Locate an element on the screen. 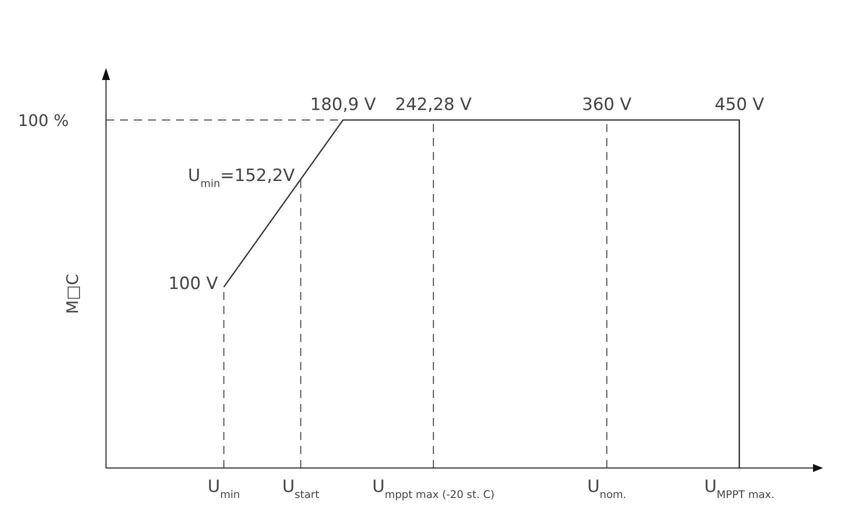  x-tick-label: 360 V is located at coordinates (607, 105).